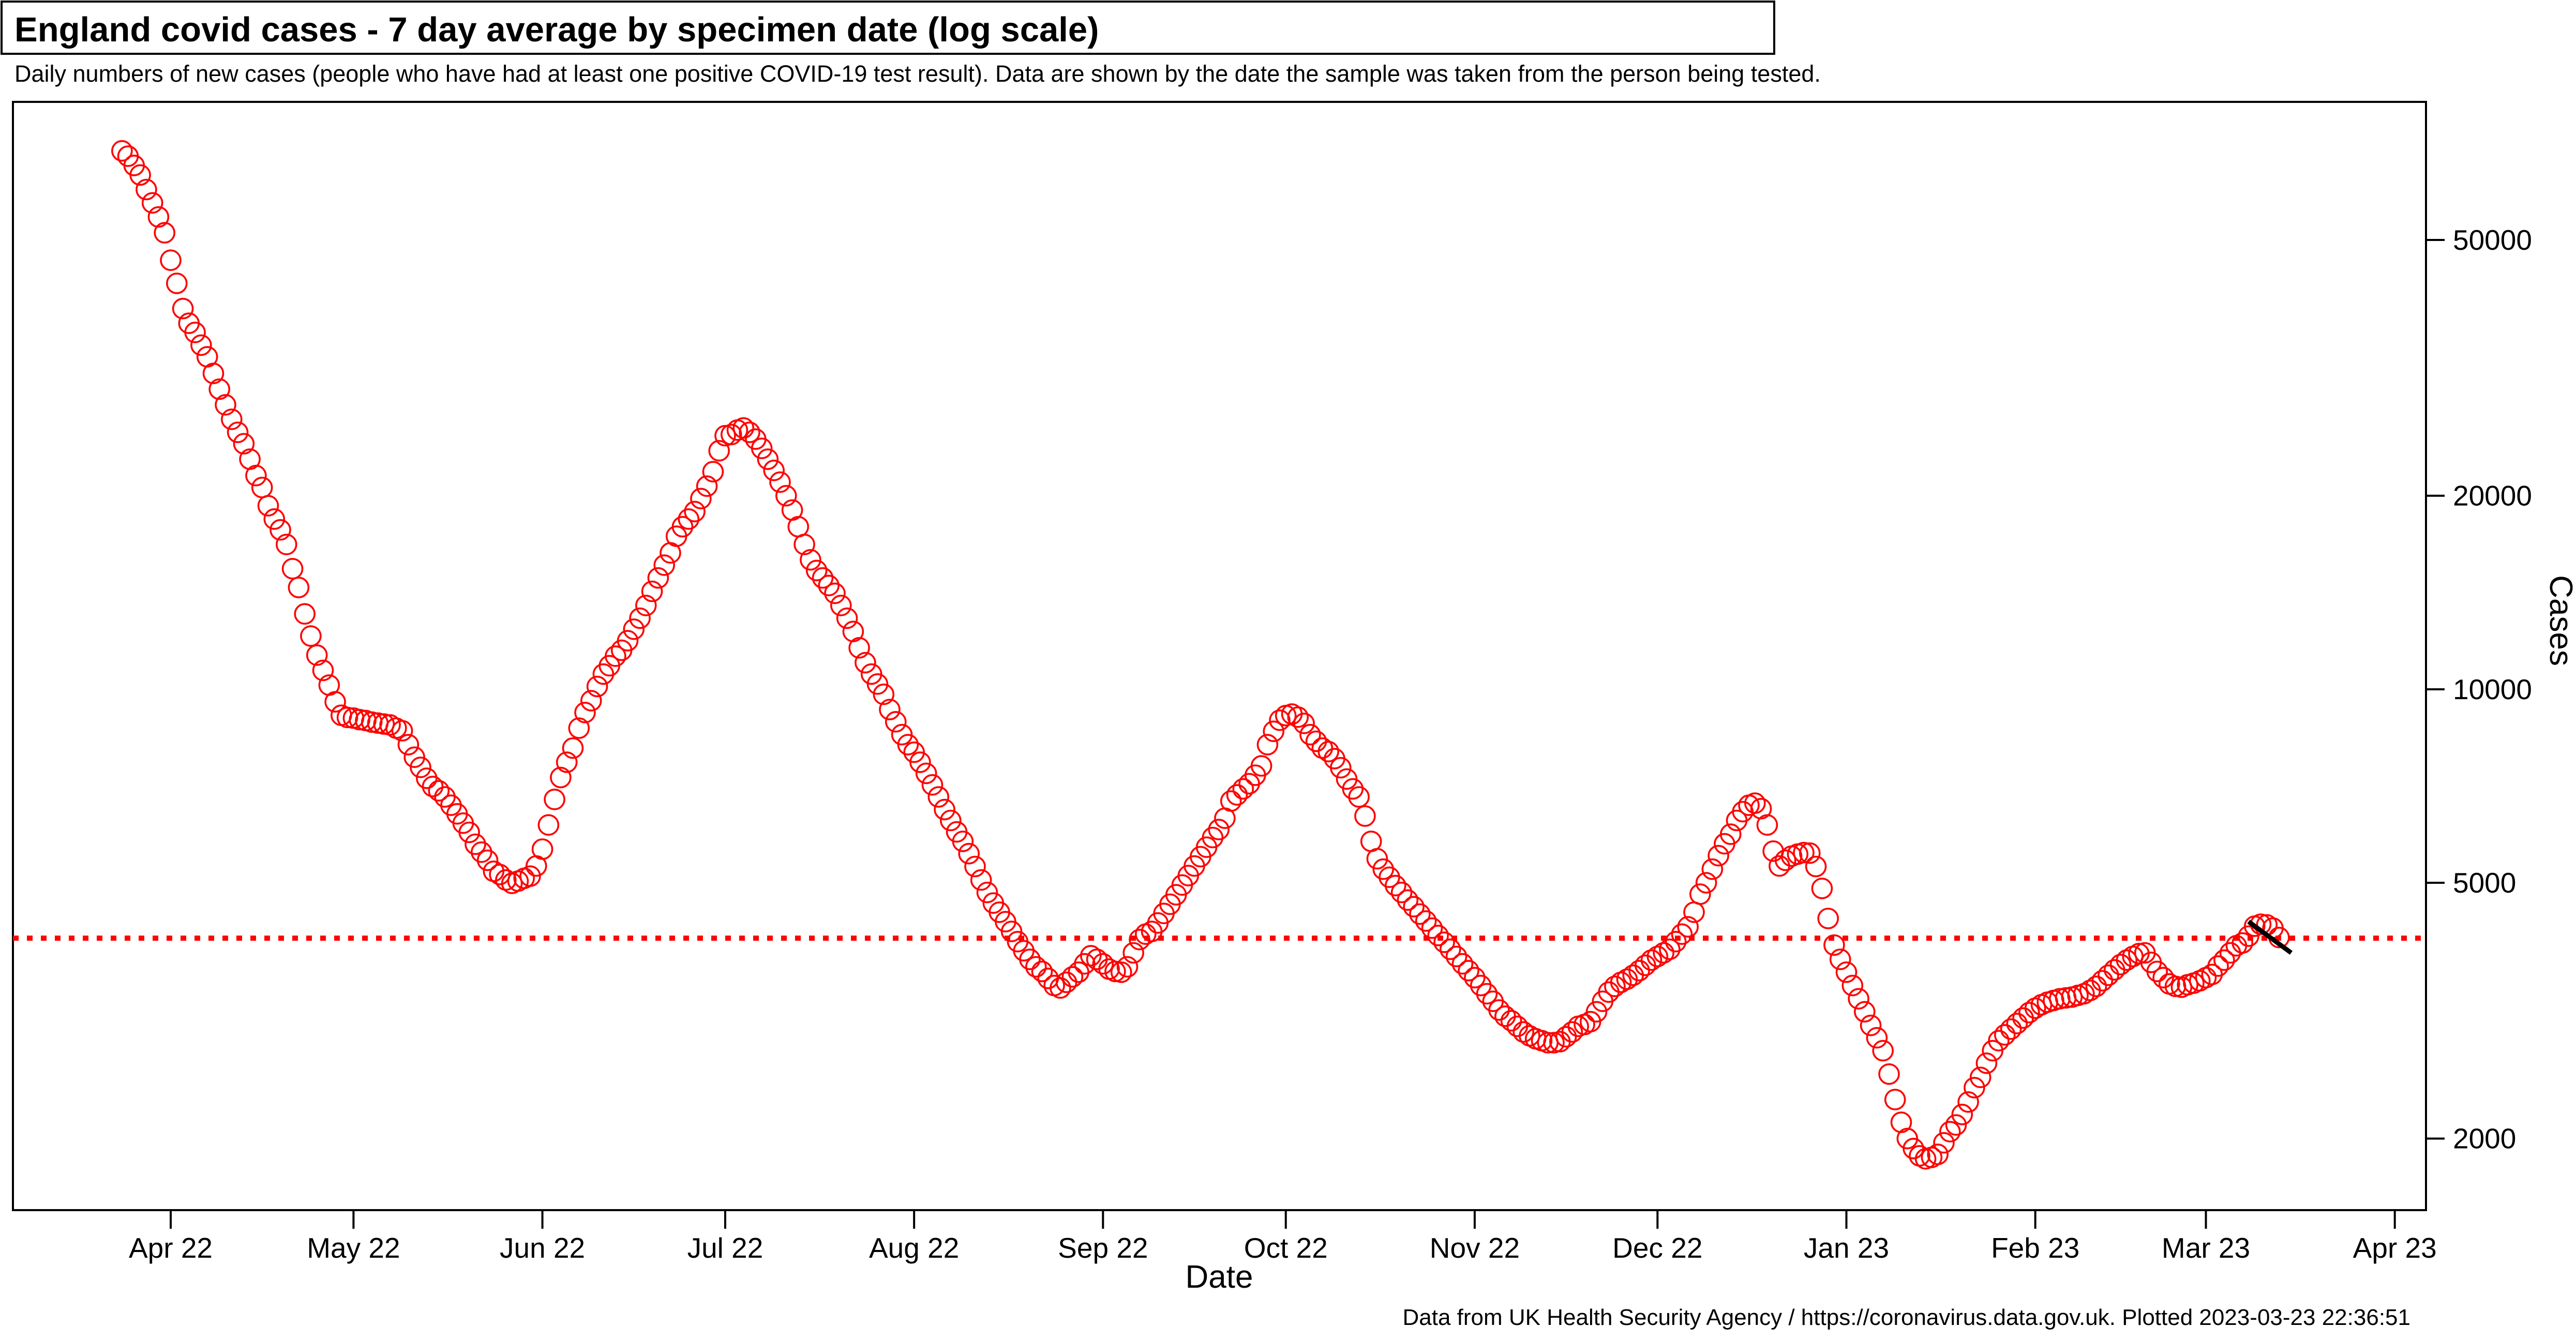  I want to click on x-tick-label: Nov 22, so click(1475, 1248).